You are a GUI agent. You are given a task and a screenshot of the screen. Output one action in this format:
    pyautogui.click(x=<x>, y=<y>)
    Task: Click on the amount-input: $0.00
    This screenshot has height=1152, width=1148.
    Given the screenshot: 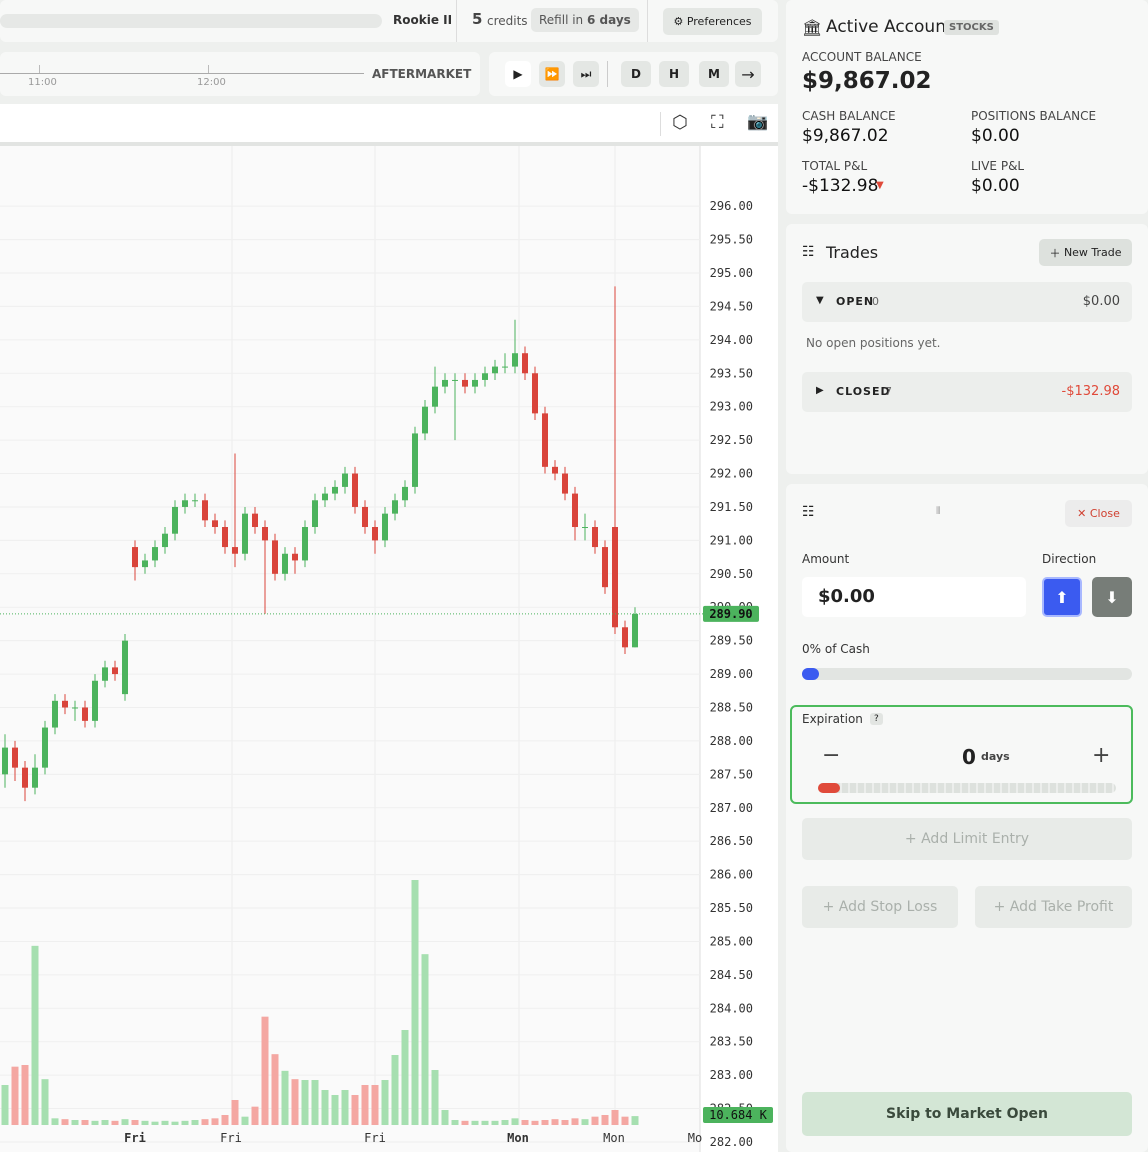 What is the action you would take?
    pyautogui.click(x=914, y=597)
    